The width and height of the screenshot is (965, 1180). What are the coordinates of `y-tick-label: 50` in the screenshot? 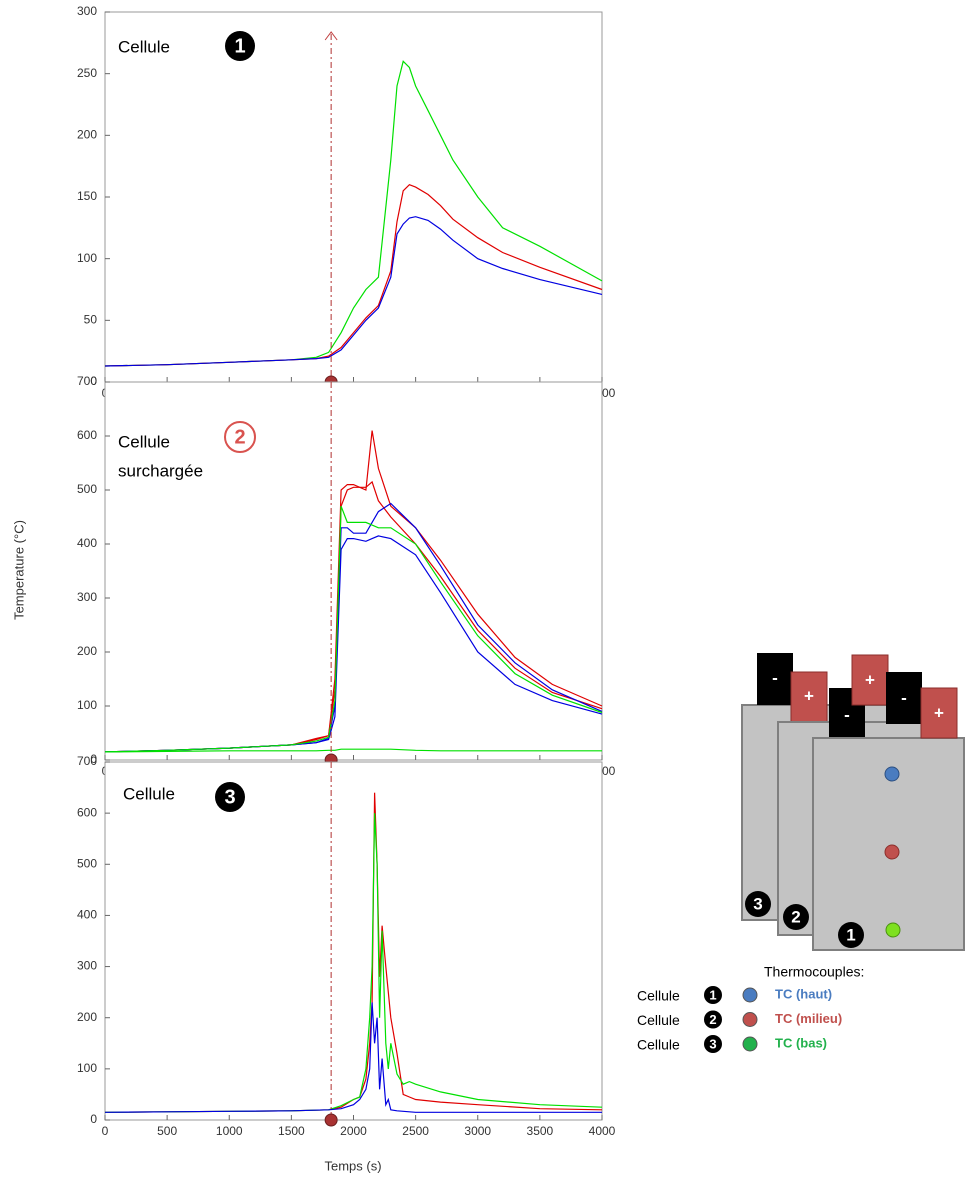 It's located at (91, 320).